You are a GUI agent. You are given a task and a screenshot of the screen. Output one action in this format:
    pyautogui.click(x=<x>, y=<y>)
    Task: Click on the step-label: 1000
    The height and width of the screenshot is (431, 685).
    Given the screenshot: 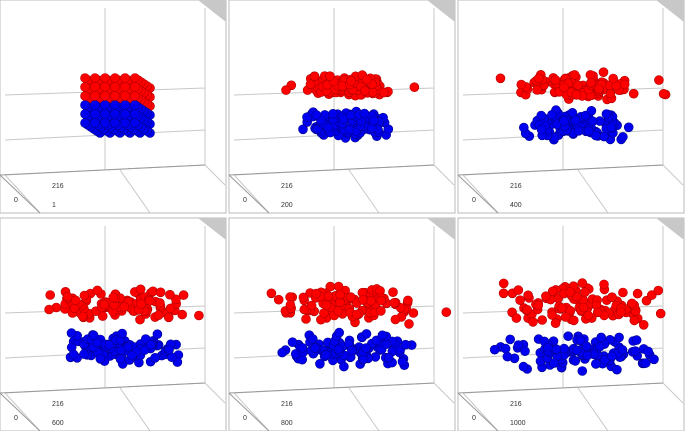 What is the action you would take?
    pyautogui.click(x=518, y=423)
    